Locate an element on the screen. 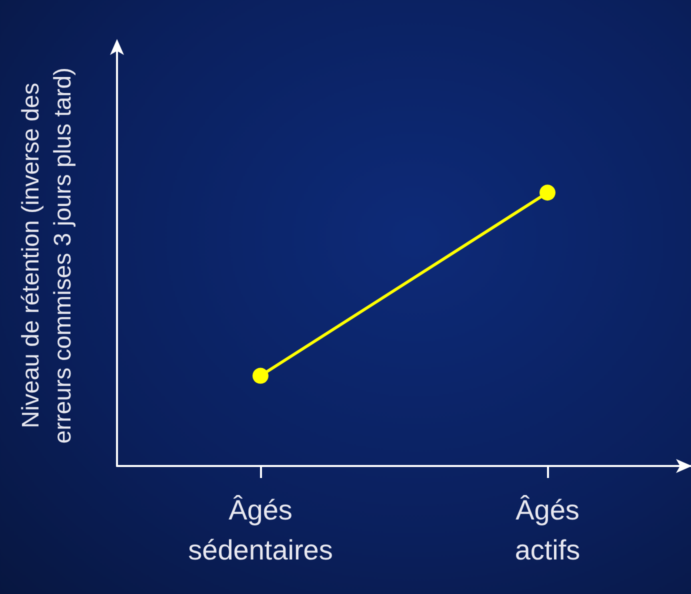 The image size is (691, 594). x-tick-label: Âgés sédentaires is located at coordinates (260, 530).